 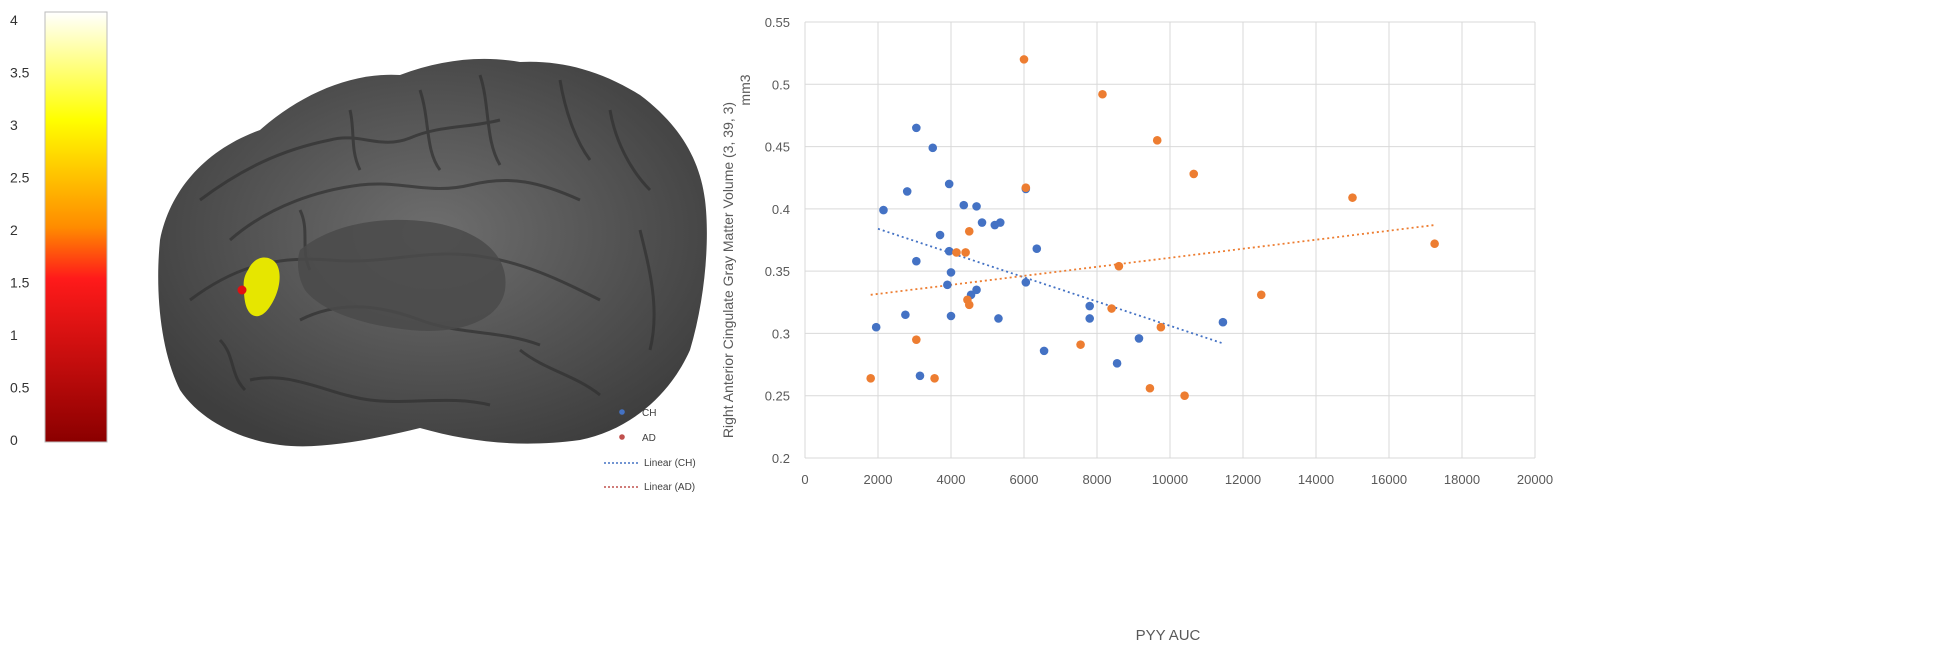 What do you see at coordinates (20, 230) in the screenshot?
I see `colorbar-ticks: 4 3.5 3 2.5 2 1.5 1 0.5 0` at bounding box center [20, 230].